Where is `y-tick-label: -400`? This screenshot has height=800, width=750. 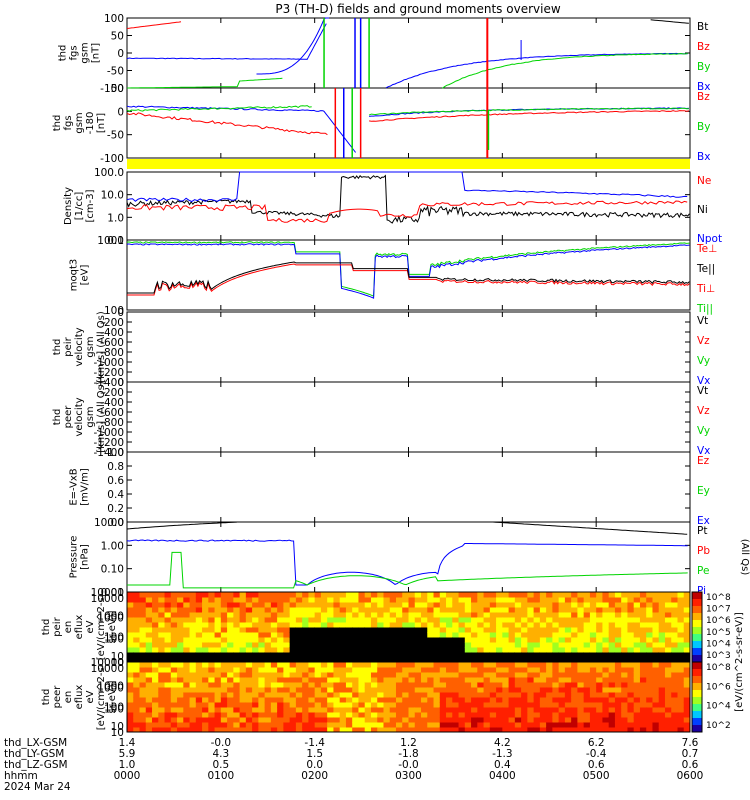 y-tick-label: -400 is located at coordinates (112, 403).